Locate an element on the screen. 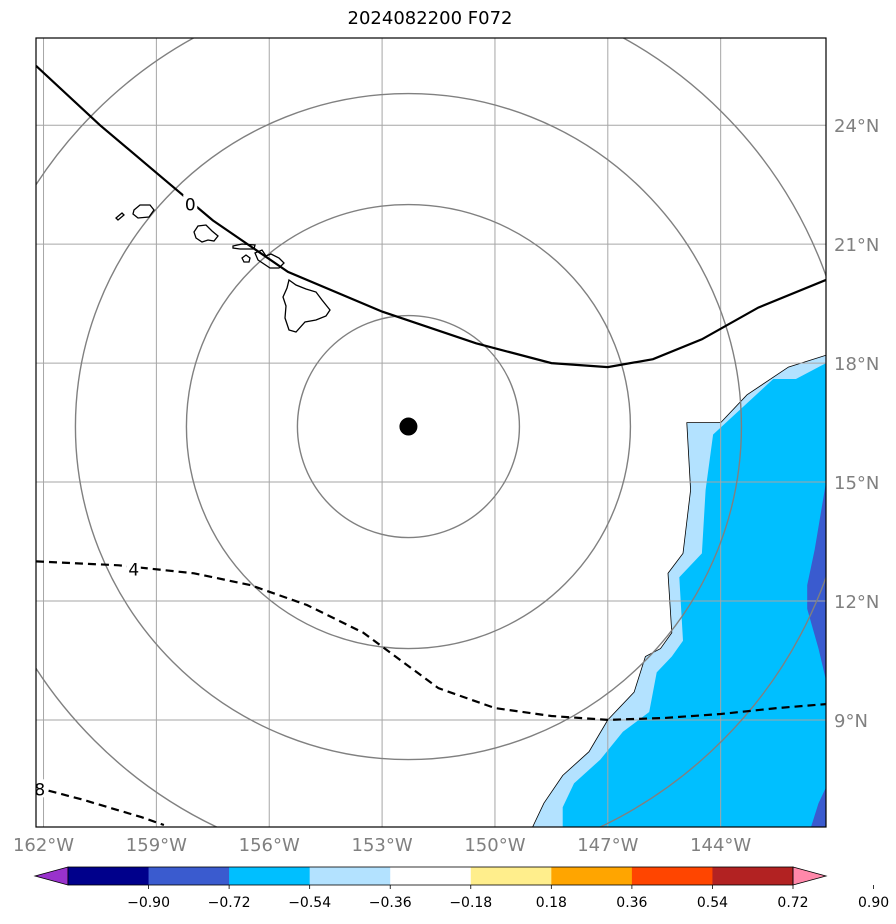 The width and height of the screenshot is (896, 924). map-title: 2024082200 F072 is located at coordinates (430, 18).